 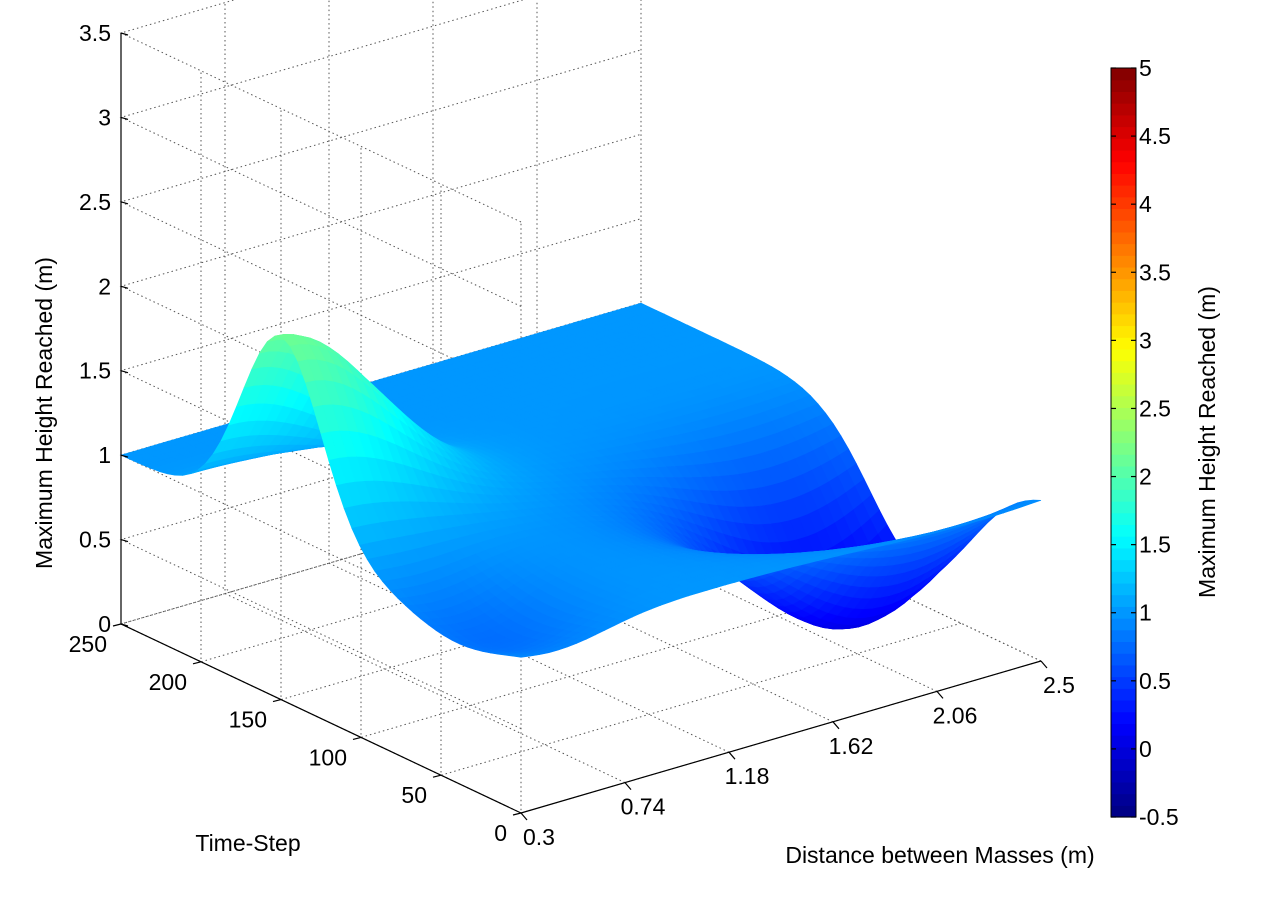 I want to click on colorbar: -0.5 0 0.5 1 1.5 2 2.5 3 3.5 4 4.5 5, so click(x=1145, y=442).